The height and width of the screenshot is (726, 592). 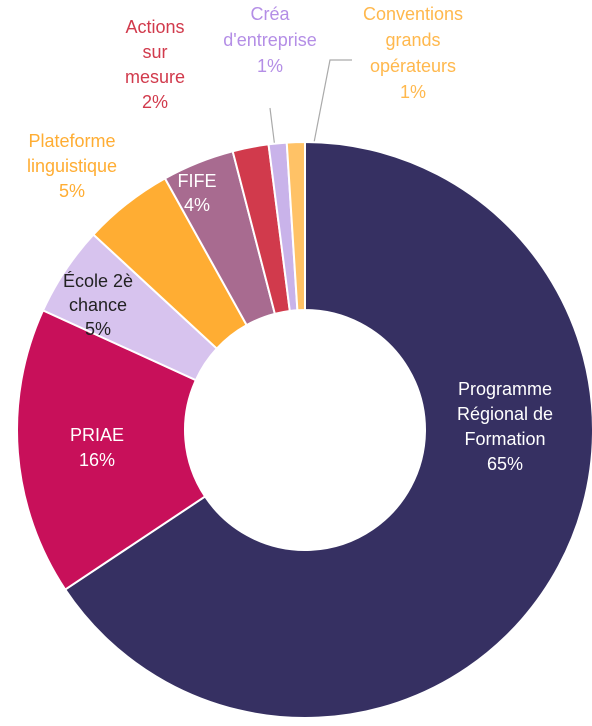 What do you see at coordinates (155, 102) in the screenshot?
I see `value-label: 2%` at bounding box center [155, 102].